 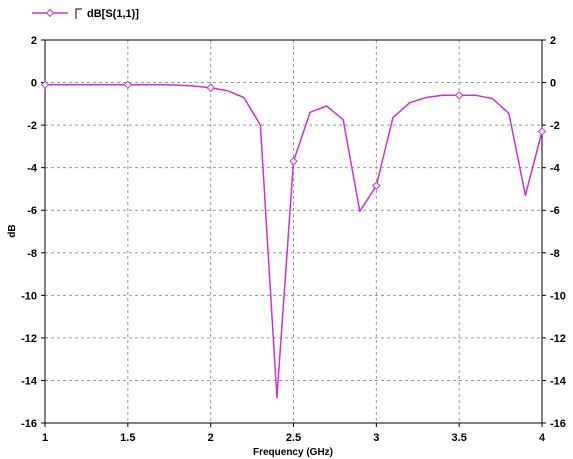 What do you see at coordinates (45, 438) in the screenshot?
I see `x-tick-label: 1` at bounding box center [45, 438].